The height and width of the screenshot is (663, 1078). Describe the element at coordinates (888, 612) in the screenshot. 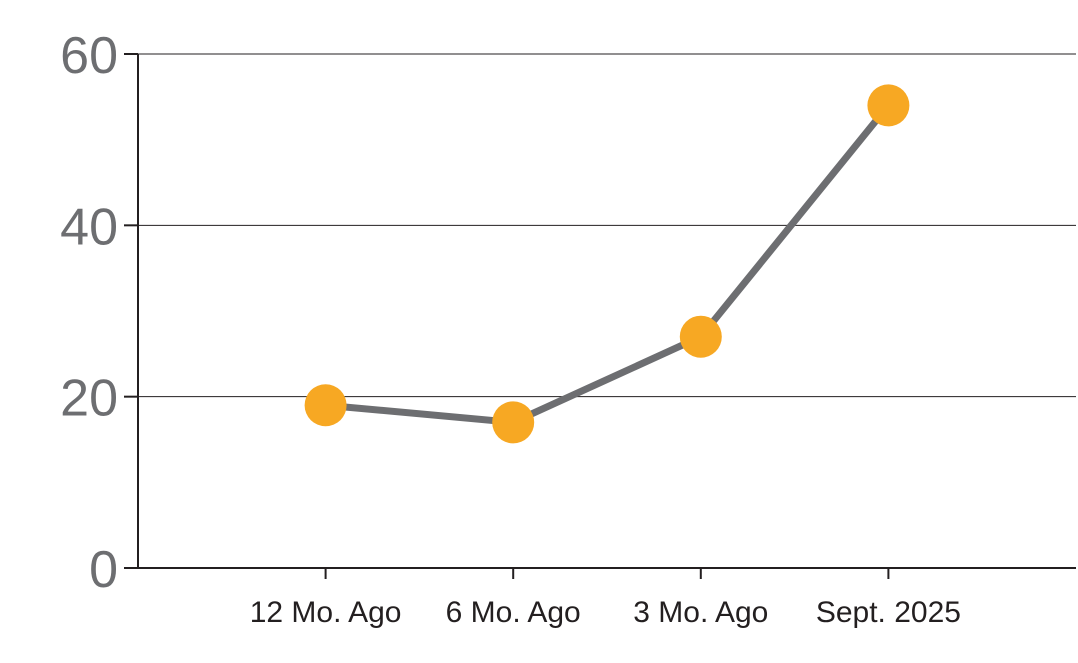

I see `x-tick-label: Sept. 2025` at that location.